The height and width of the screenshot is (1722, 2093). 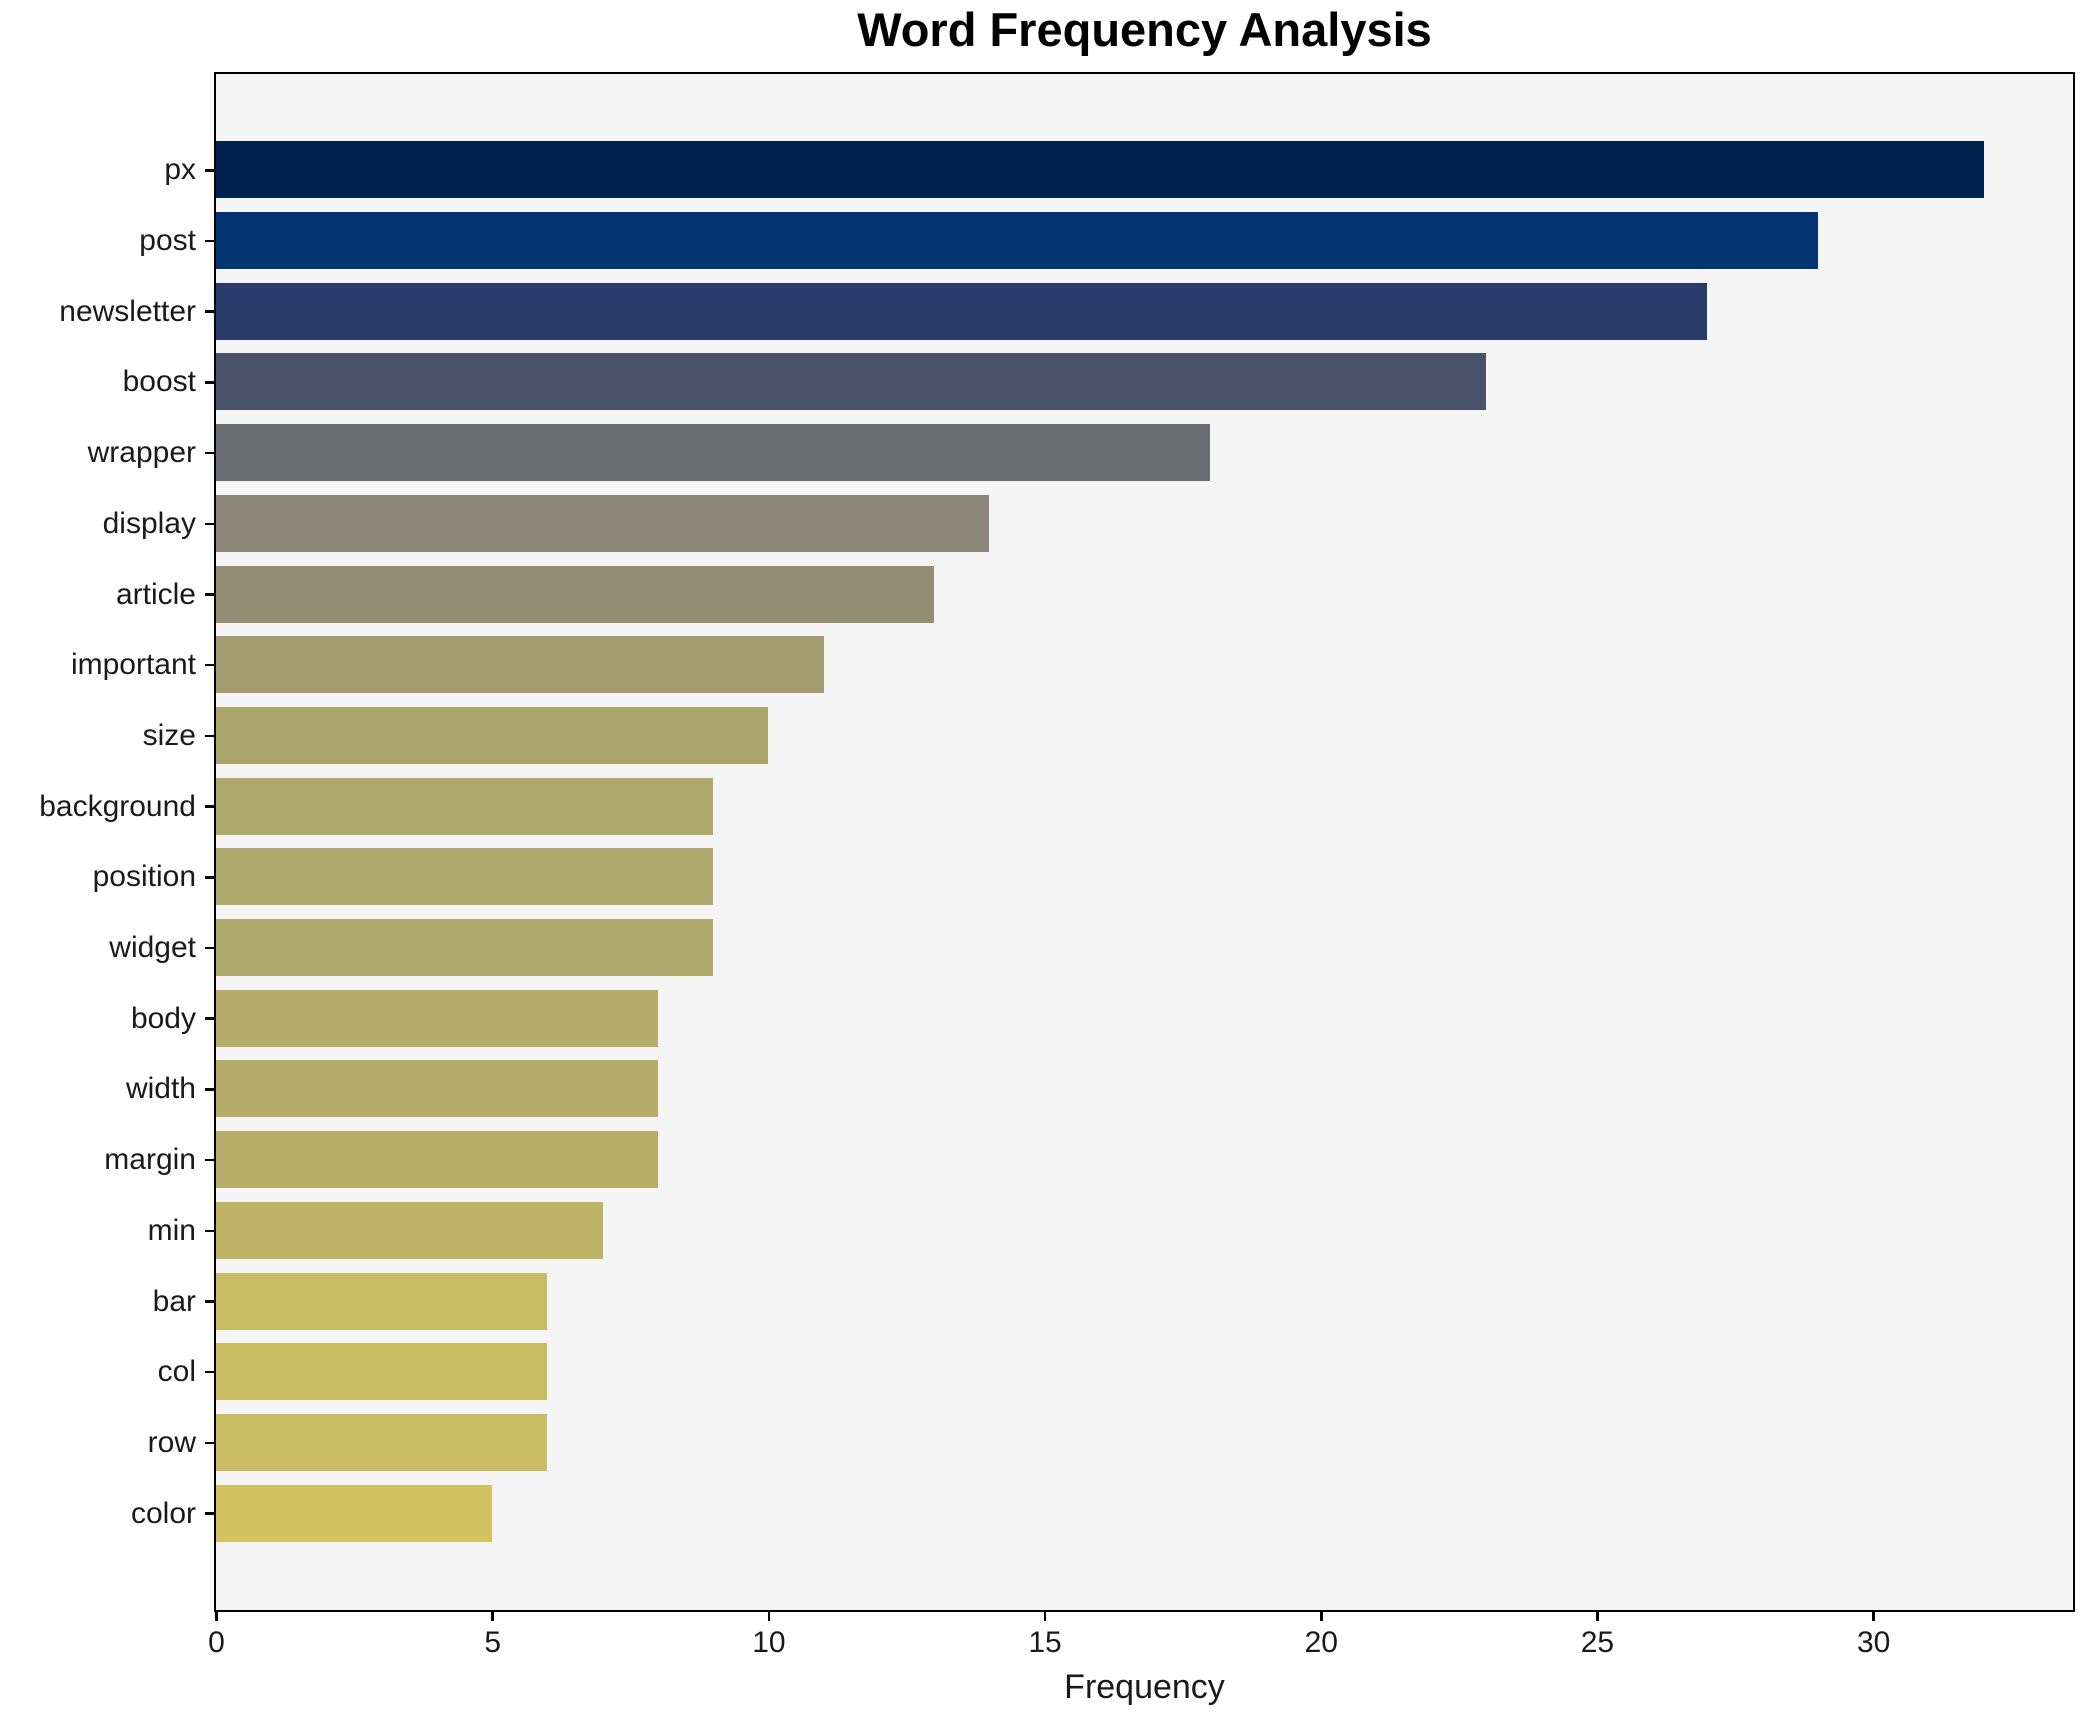 I want to click on y-tick-label: boost, so click(x=159, y=382).